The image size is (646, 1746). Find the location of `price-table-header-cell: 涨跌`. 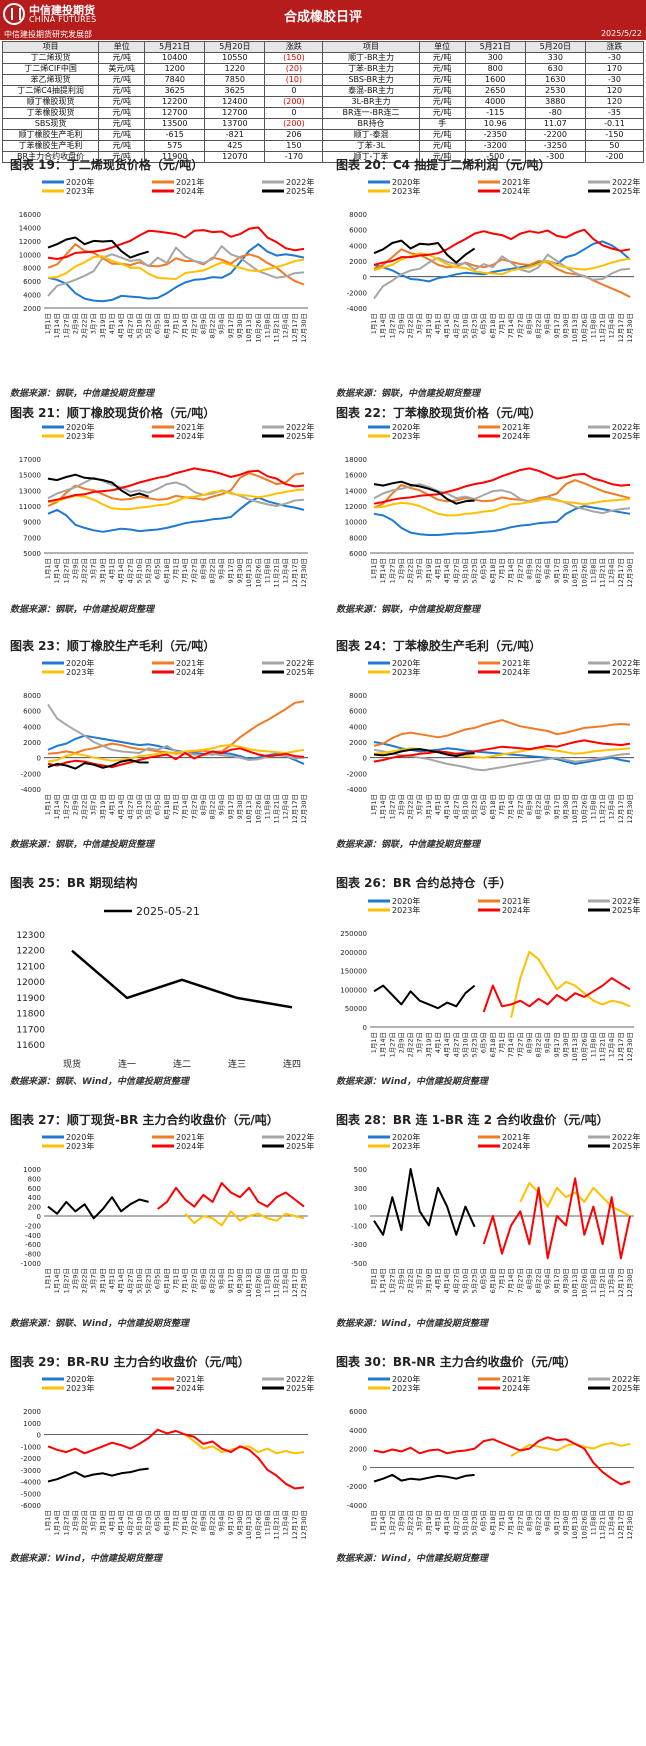

price-table-header-cell: 涨跌 is located at coordinates (614, 47).